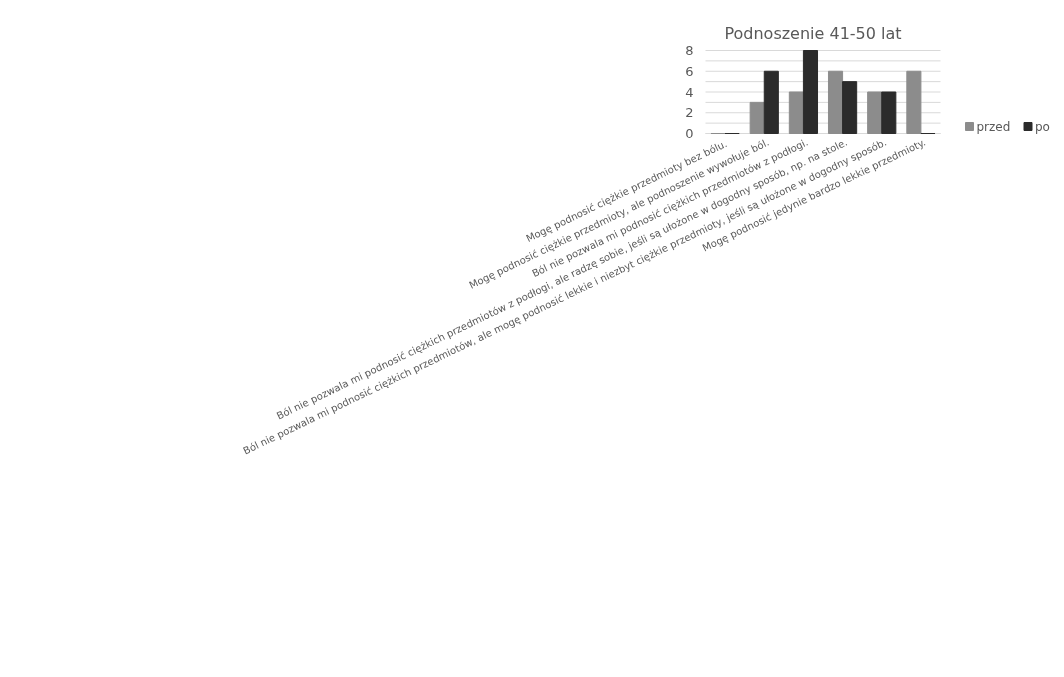 This screenshot has width=1064, height=677. What do you see at coordinates (1042, 126) in the screenshot?
I see `legend-label: po` at bounding box center [1042, 126].